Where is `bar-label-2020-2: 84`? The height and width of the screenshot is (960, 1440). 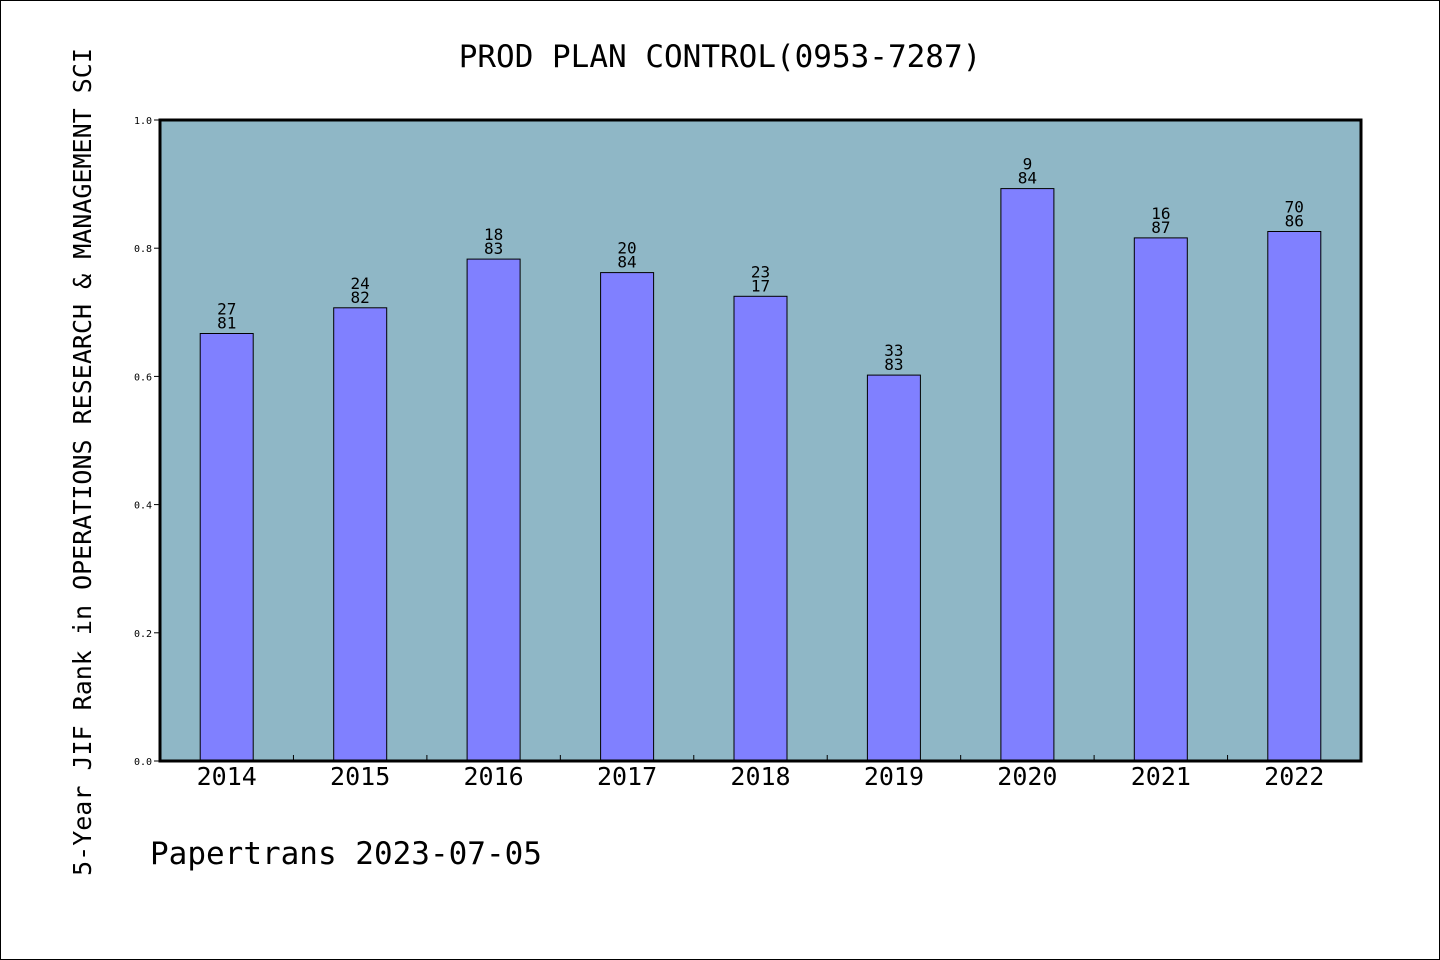
bar-label-2020-2: 84 is located at coordinates (1027, 178).